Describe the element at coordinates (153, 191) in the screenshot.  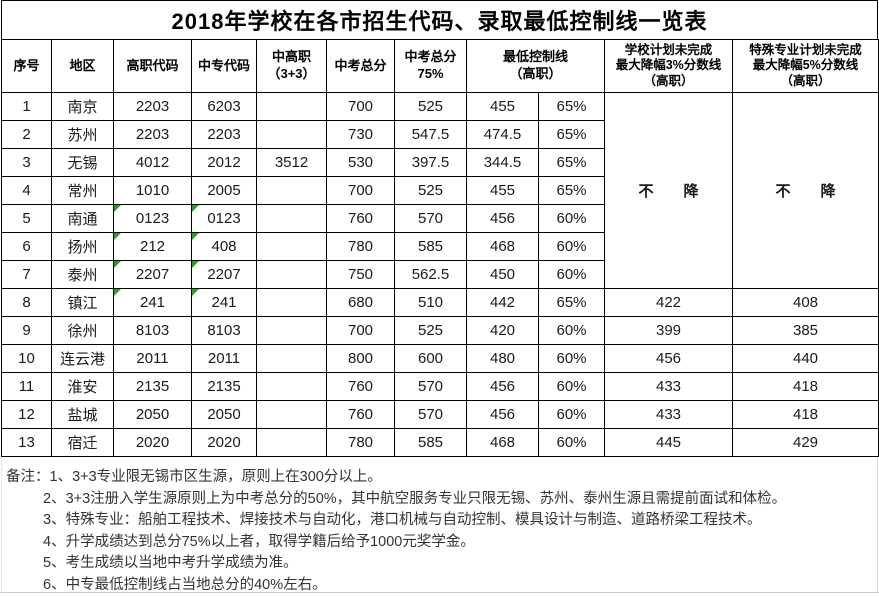
I see `cell-gaozhi-code: 1010` at that location.